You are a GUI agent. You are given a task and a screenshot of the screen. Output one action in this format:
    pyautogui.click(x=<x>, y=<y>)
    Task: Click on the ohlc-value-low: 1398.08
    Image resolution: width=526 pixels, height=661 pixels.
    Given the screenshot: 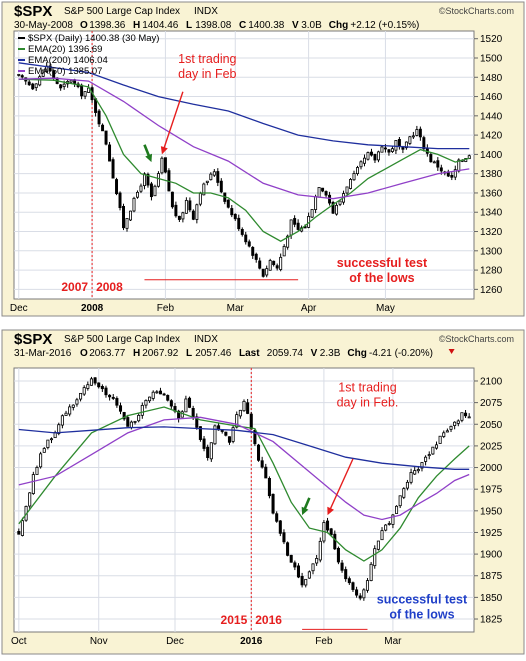 What is the action you would take?
    pyautogui.click(x=213, y=25)
    